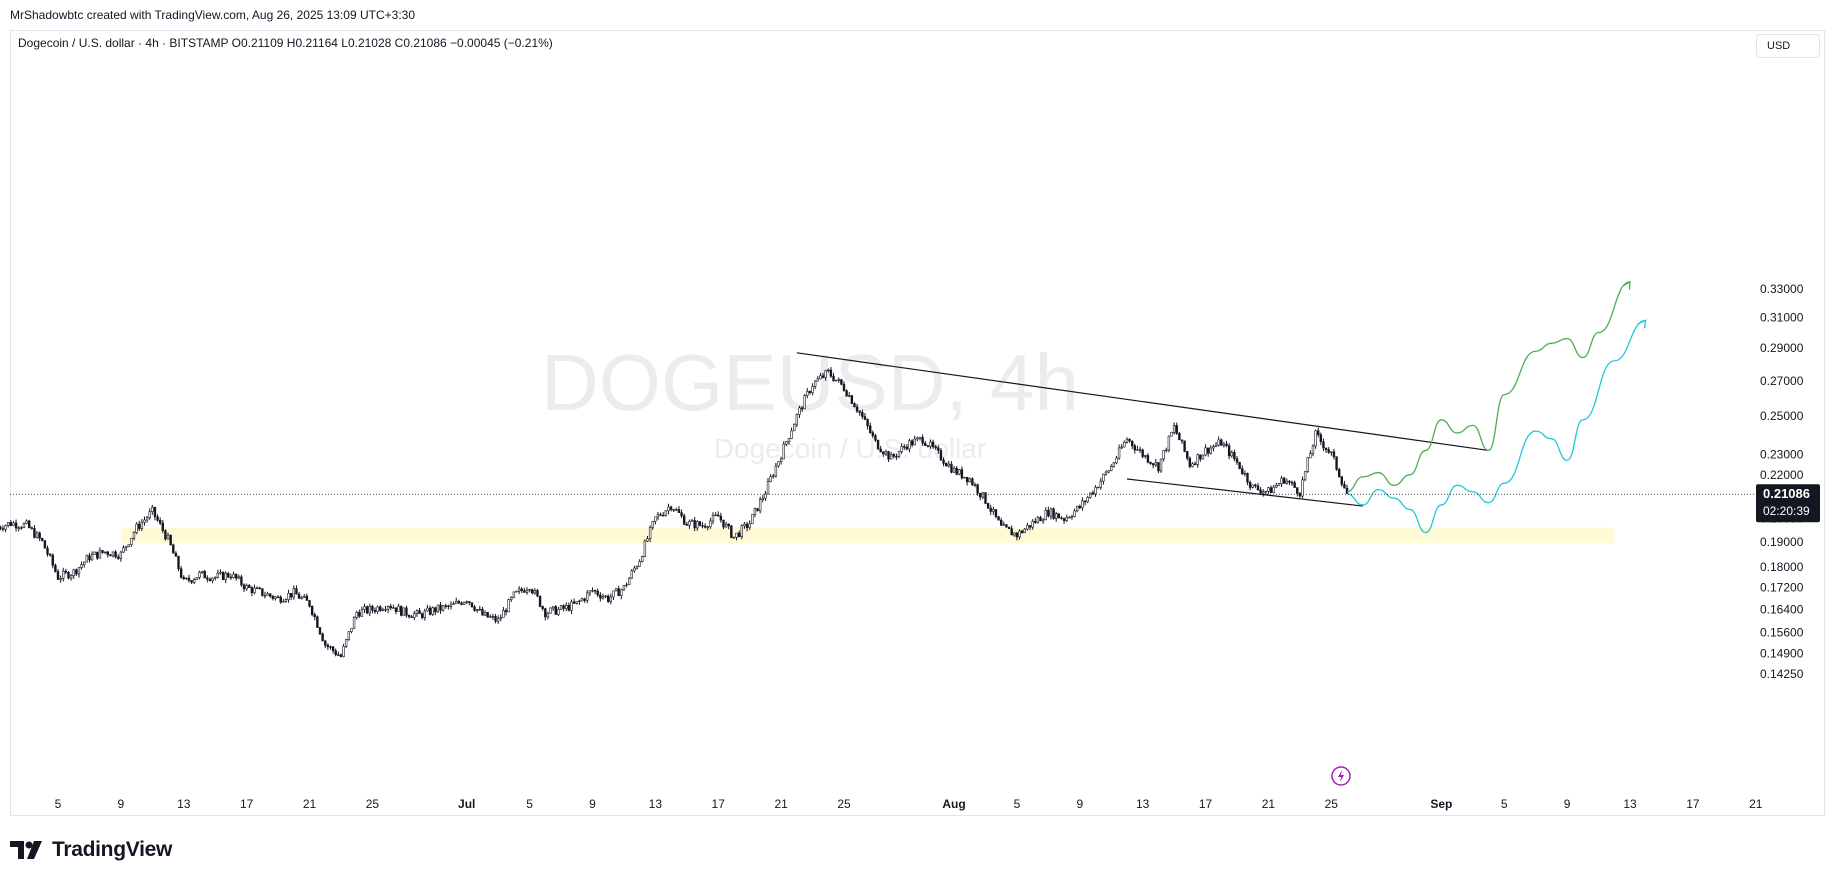  Describe the element at coordinates (310, 804) in the screenshot. I see `time-tick-label: 21` at that location.